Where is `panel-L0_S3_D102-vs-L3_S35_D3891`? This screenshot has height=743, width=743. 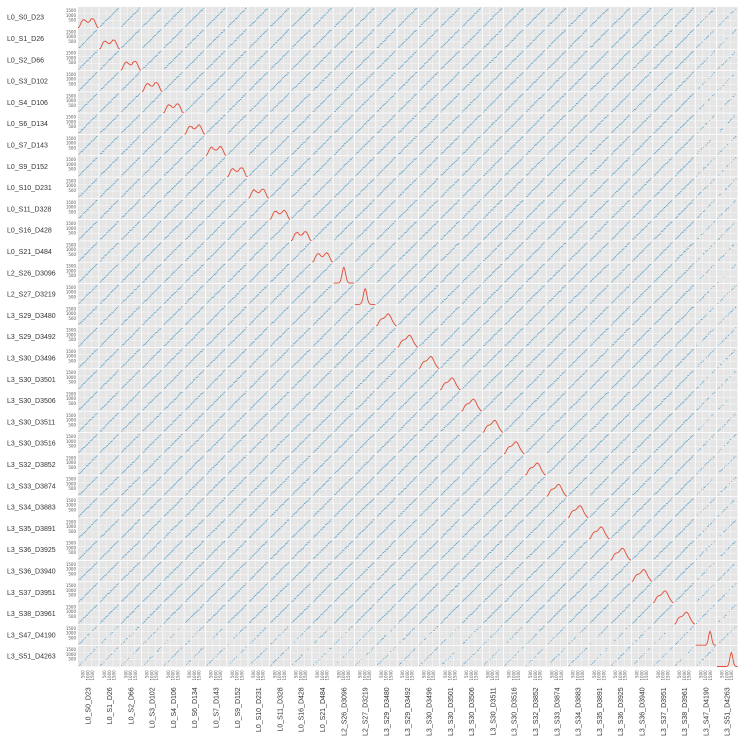 panel-L0_S3_D102-vs-L3_S35_D3891 is located at coordinates (599, 81).